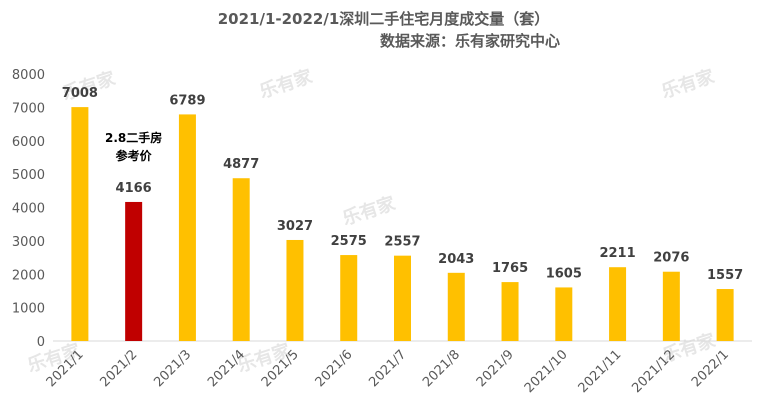  Describe the element at coordinates (134, 271) in the screenshot. I see `bar-2021/2` at that location.